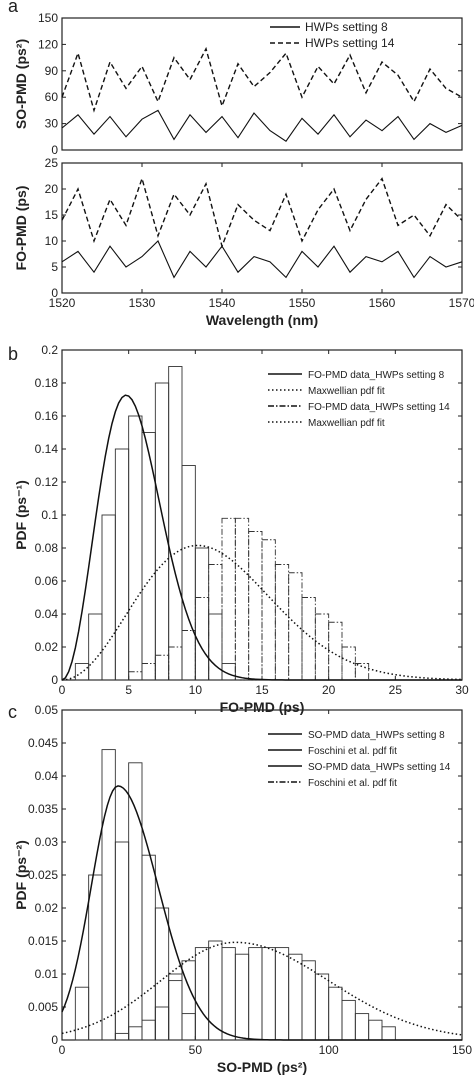 This screenshot has width=474, height=1088. Describe the element at coordinates (461, 303) in the screenshot. I see `x-tick-label: 1570` at that location.